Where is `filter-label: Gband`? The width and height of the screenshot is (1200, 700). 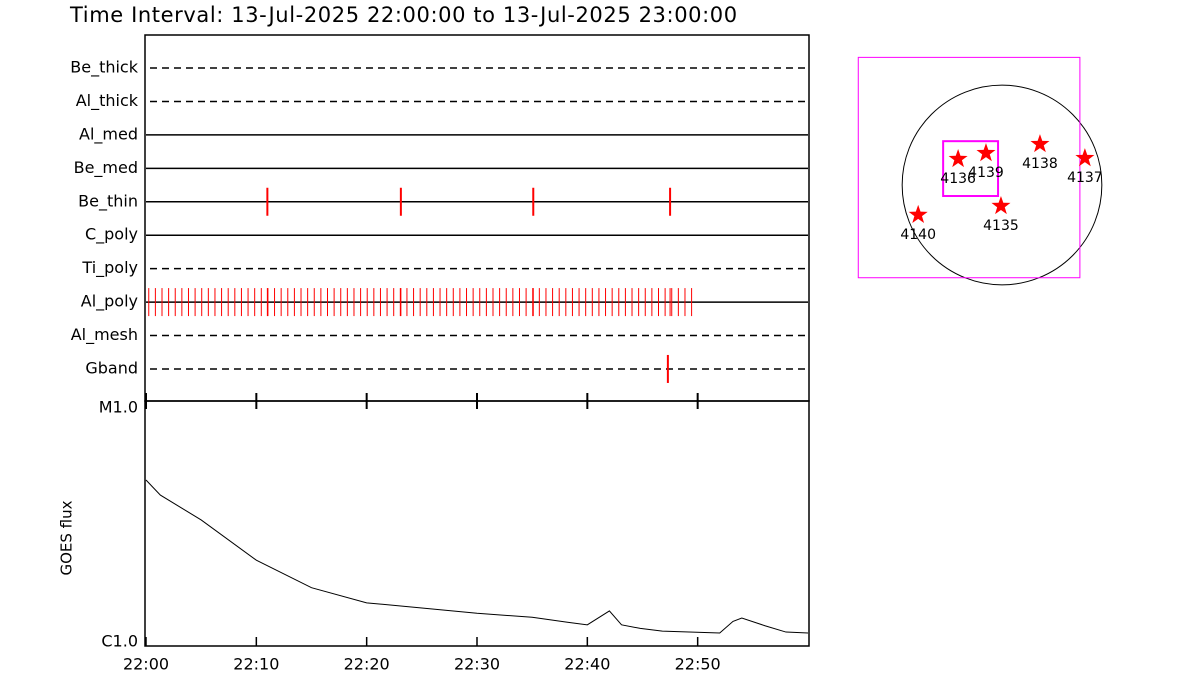 filter-label: Gband is located at coordinates (111, 367).